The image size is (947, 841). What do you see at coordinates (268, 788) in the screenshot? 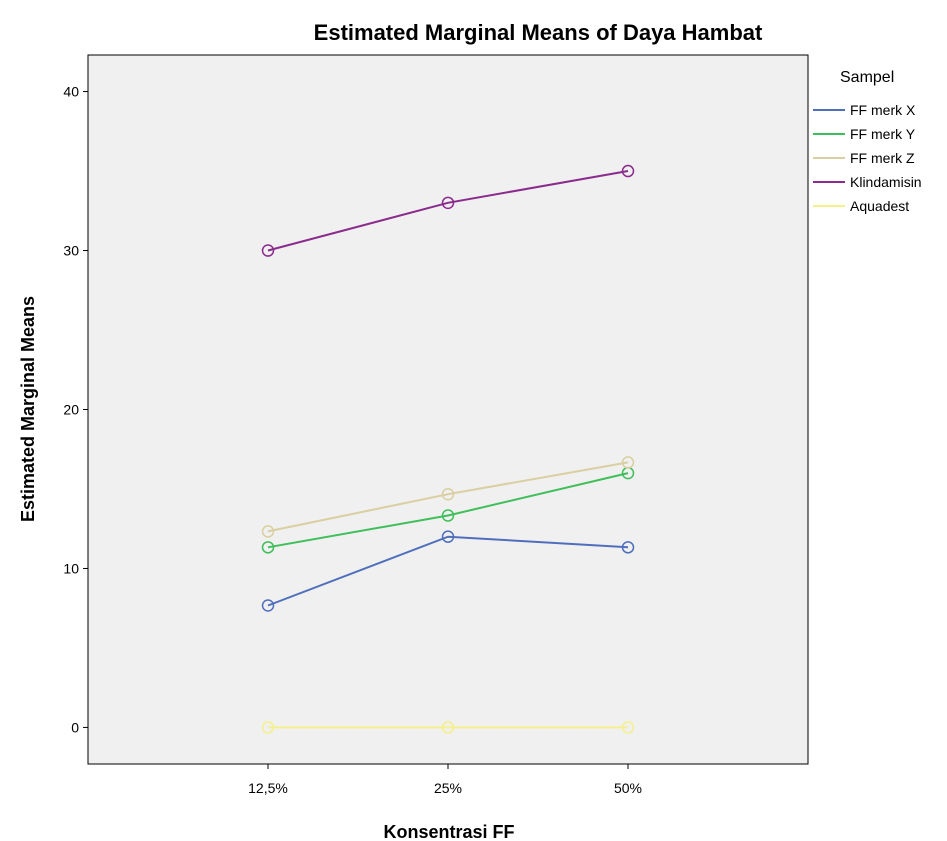
I see `x-tick-label: 12,5%` at bounding box center [268, 788].